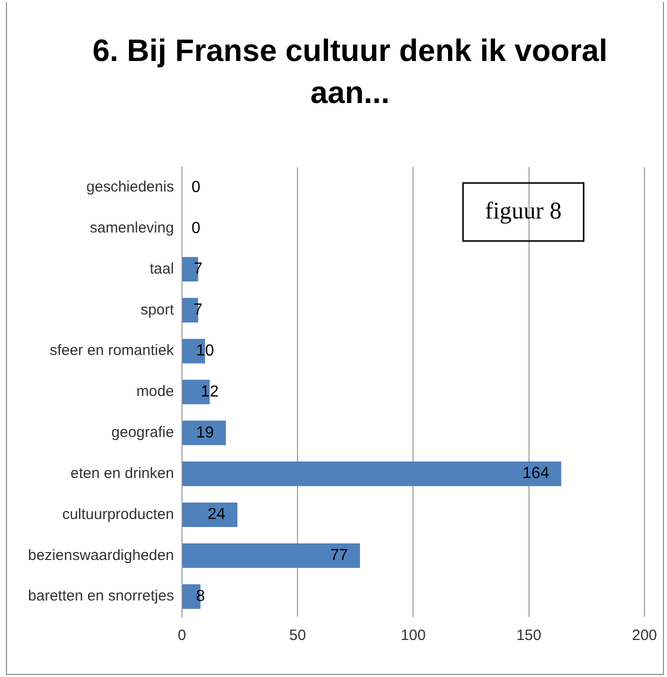 The width and height of the screenshot is (667, 677). I want to click on y-tick-label: cultuurproducten, so click(118, 514).